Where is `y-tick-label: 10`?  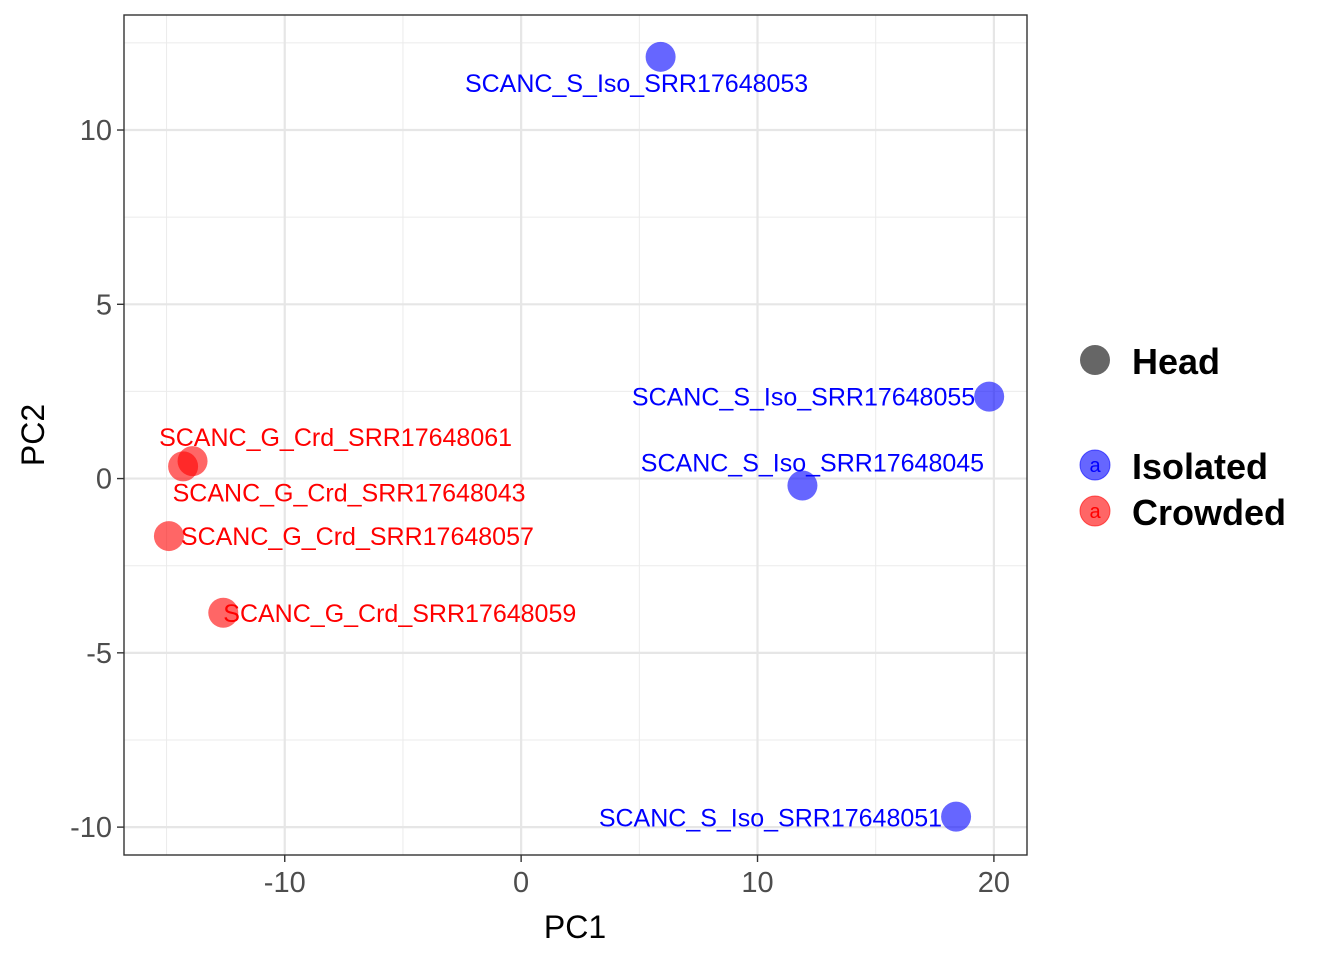 y-tick-label: 10 is located at coordinates (96, 131).